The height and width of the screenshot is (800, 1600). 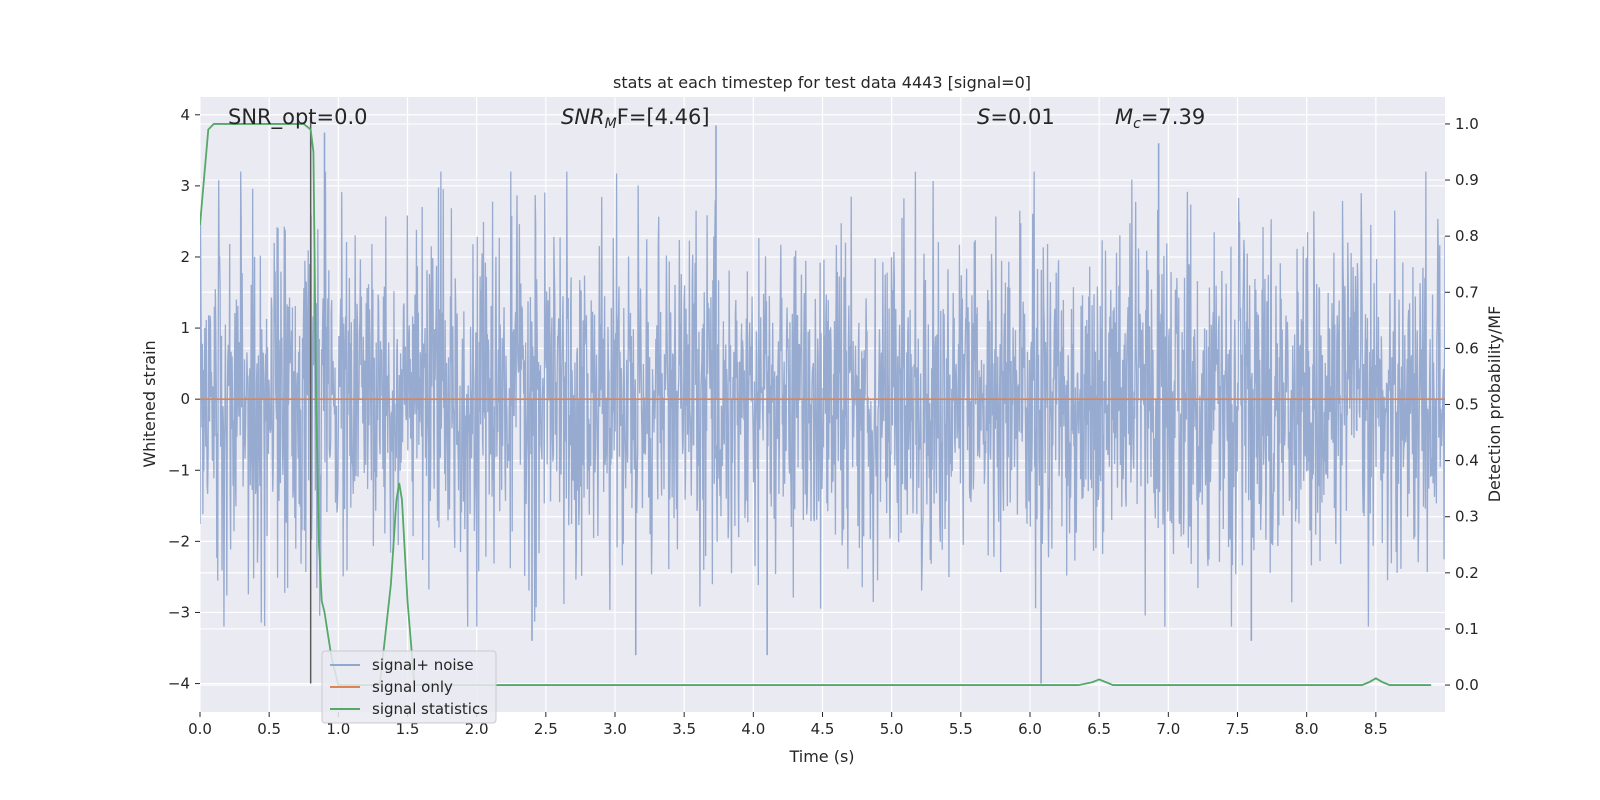 I want to click on legend-label-signal-statistics: signal statistics, so click(x=430, y=709).